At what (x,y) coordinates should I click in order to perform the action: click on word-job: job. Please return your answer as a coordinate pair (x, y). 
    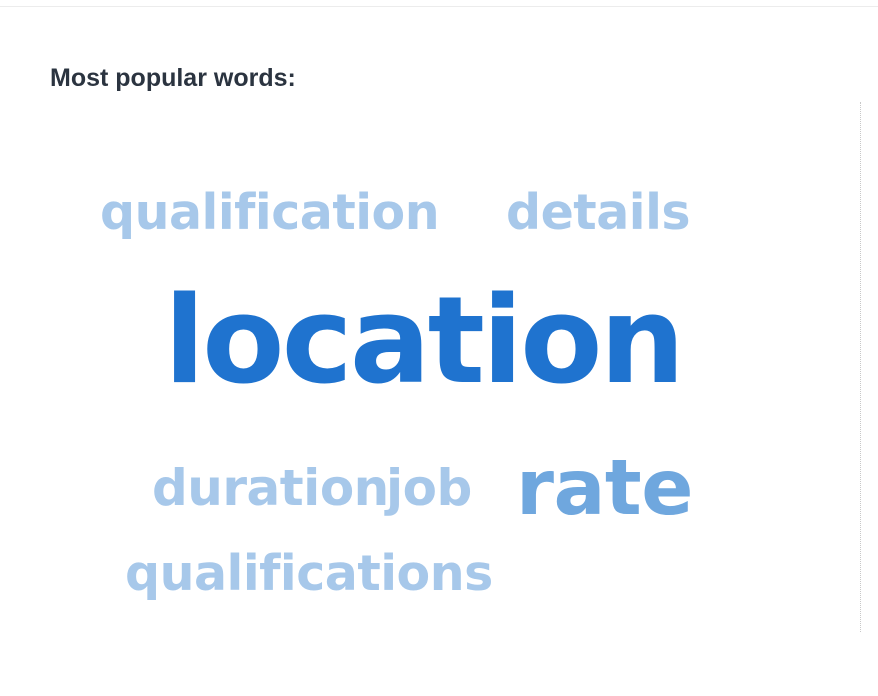
    Looking at the image, I should click on (429, 488).